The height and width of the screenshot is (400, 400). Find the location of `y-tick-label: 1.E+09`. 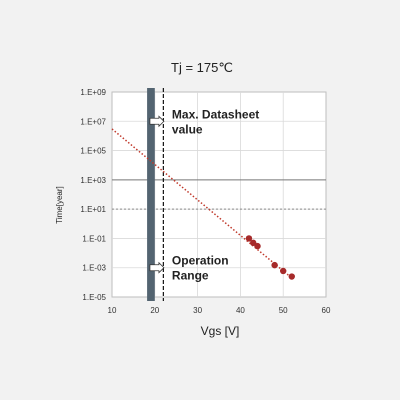

y-tick-label: 1.E+09 is located at coordinates (93, 92).